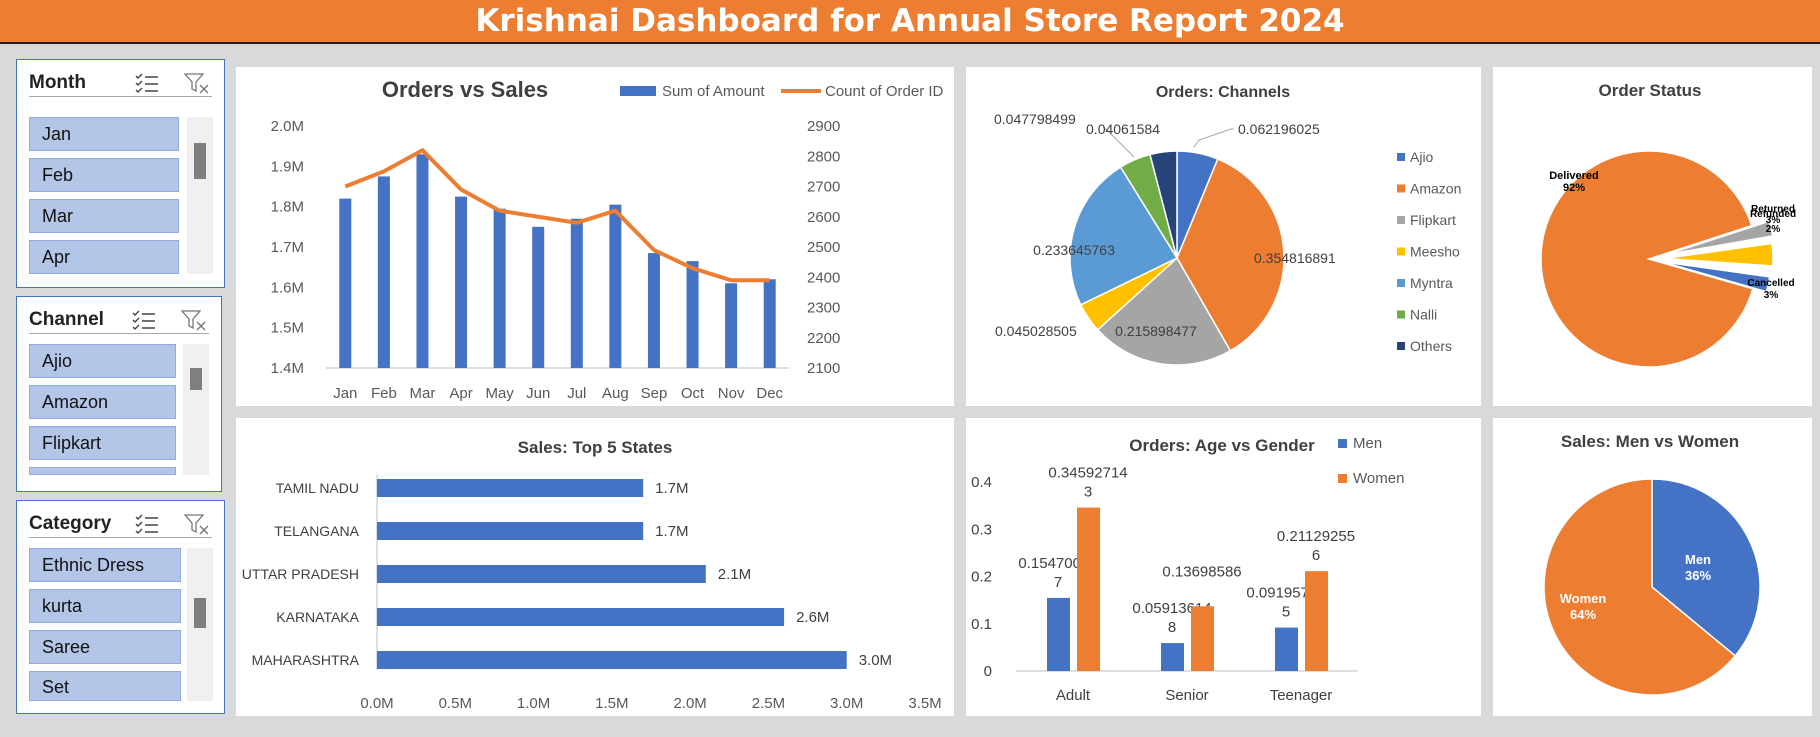 This screenshot has height=737, width=1820. What do you see at coordinates (1773, 220) in the screenshot?
I see `data-label: 3%` at bounding box center [1773, 220].